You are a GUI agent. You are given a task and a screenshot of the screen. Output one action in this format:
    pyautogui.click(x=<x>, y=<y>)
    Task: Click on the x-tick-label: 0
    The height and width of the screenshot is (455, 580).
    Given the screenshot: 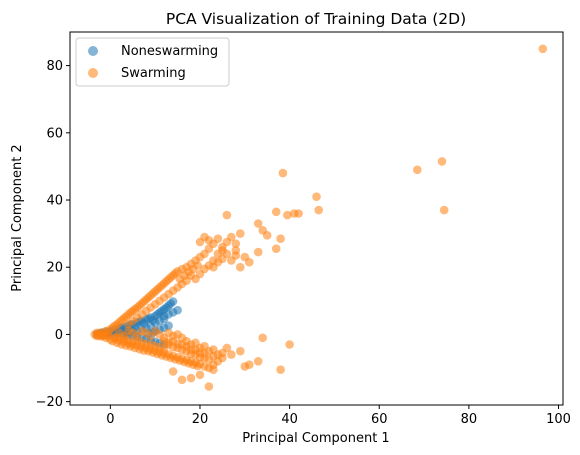 What is the action you would take?
    pyautogui.click(x=110, y=419)
    